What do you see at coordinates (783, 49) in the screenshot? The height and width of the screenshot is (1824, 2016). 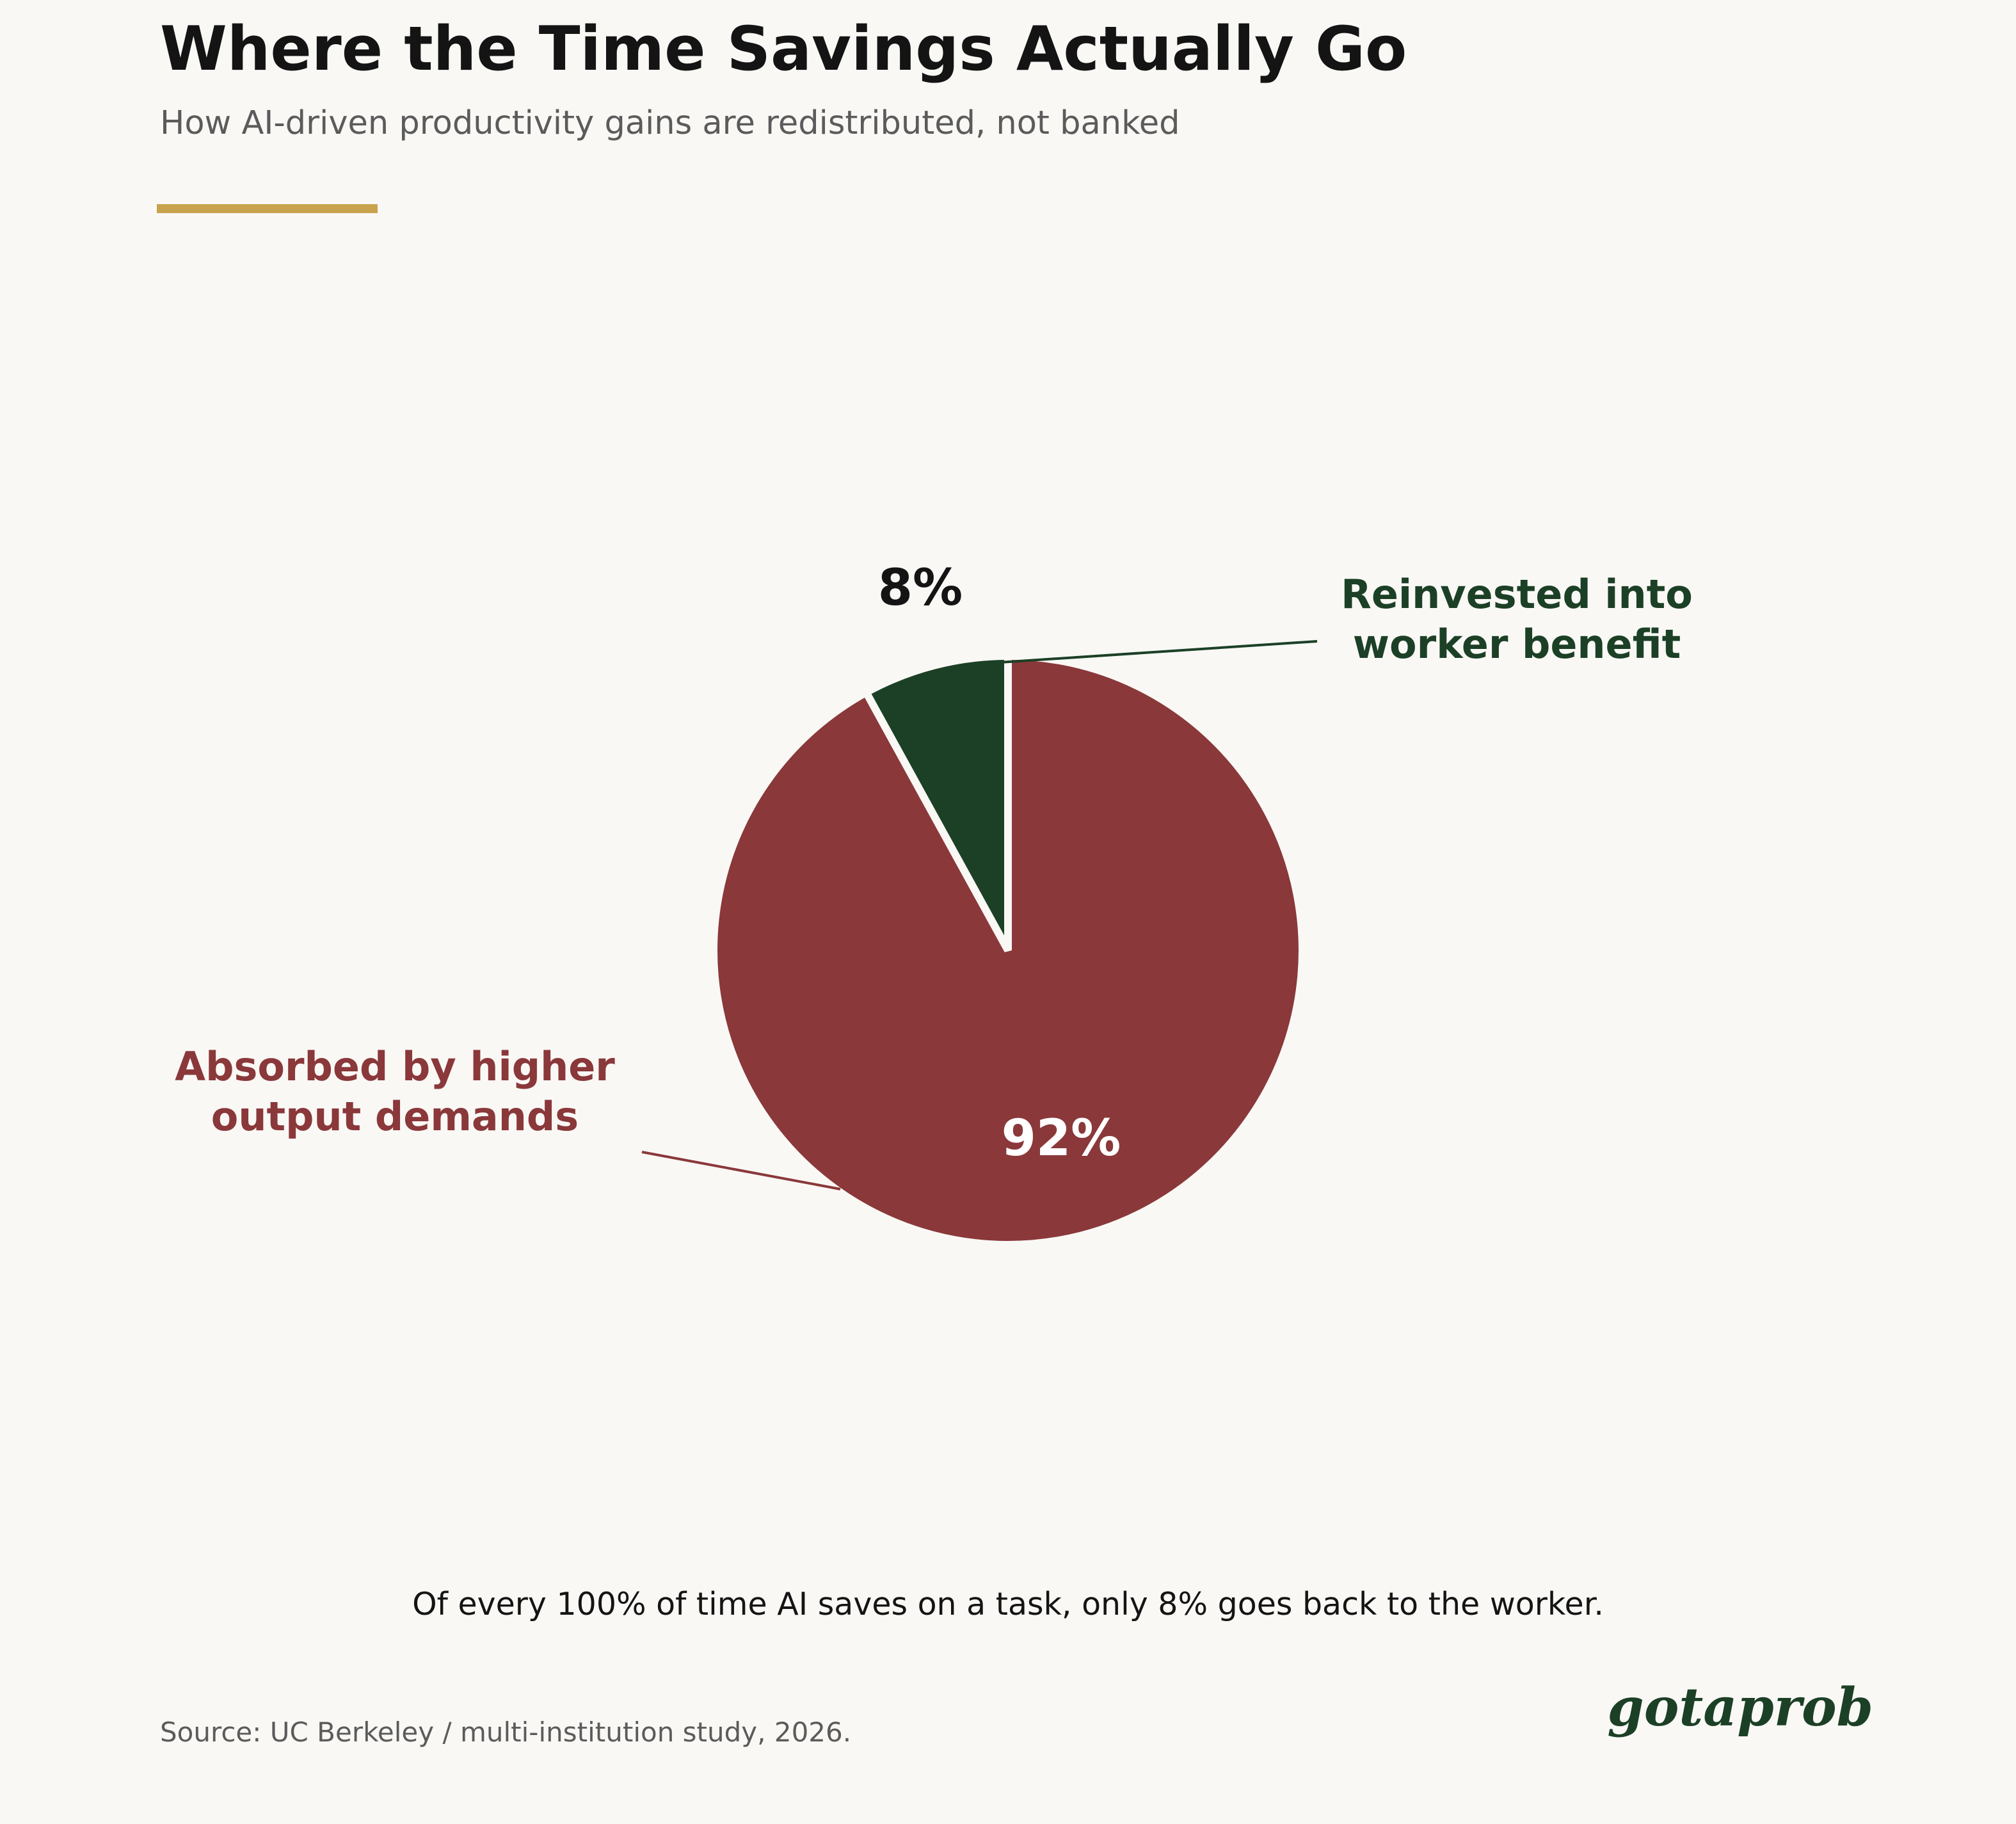 I see `chart-title: Where the Time Savings Actually Go` at bounding box center [783, 49].